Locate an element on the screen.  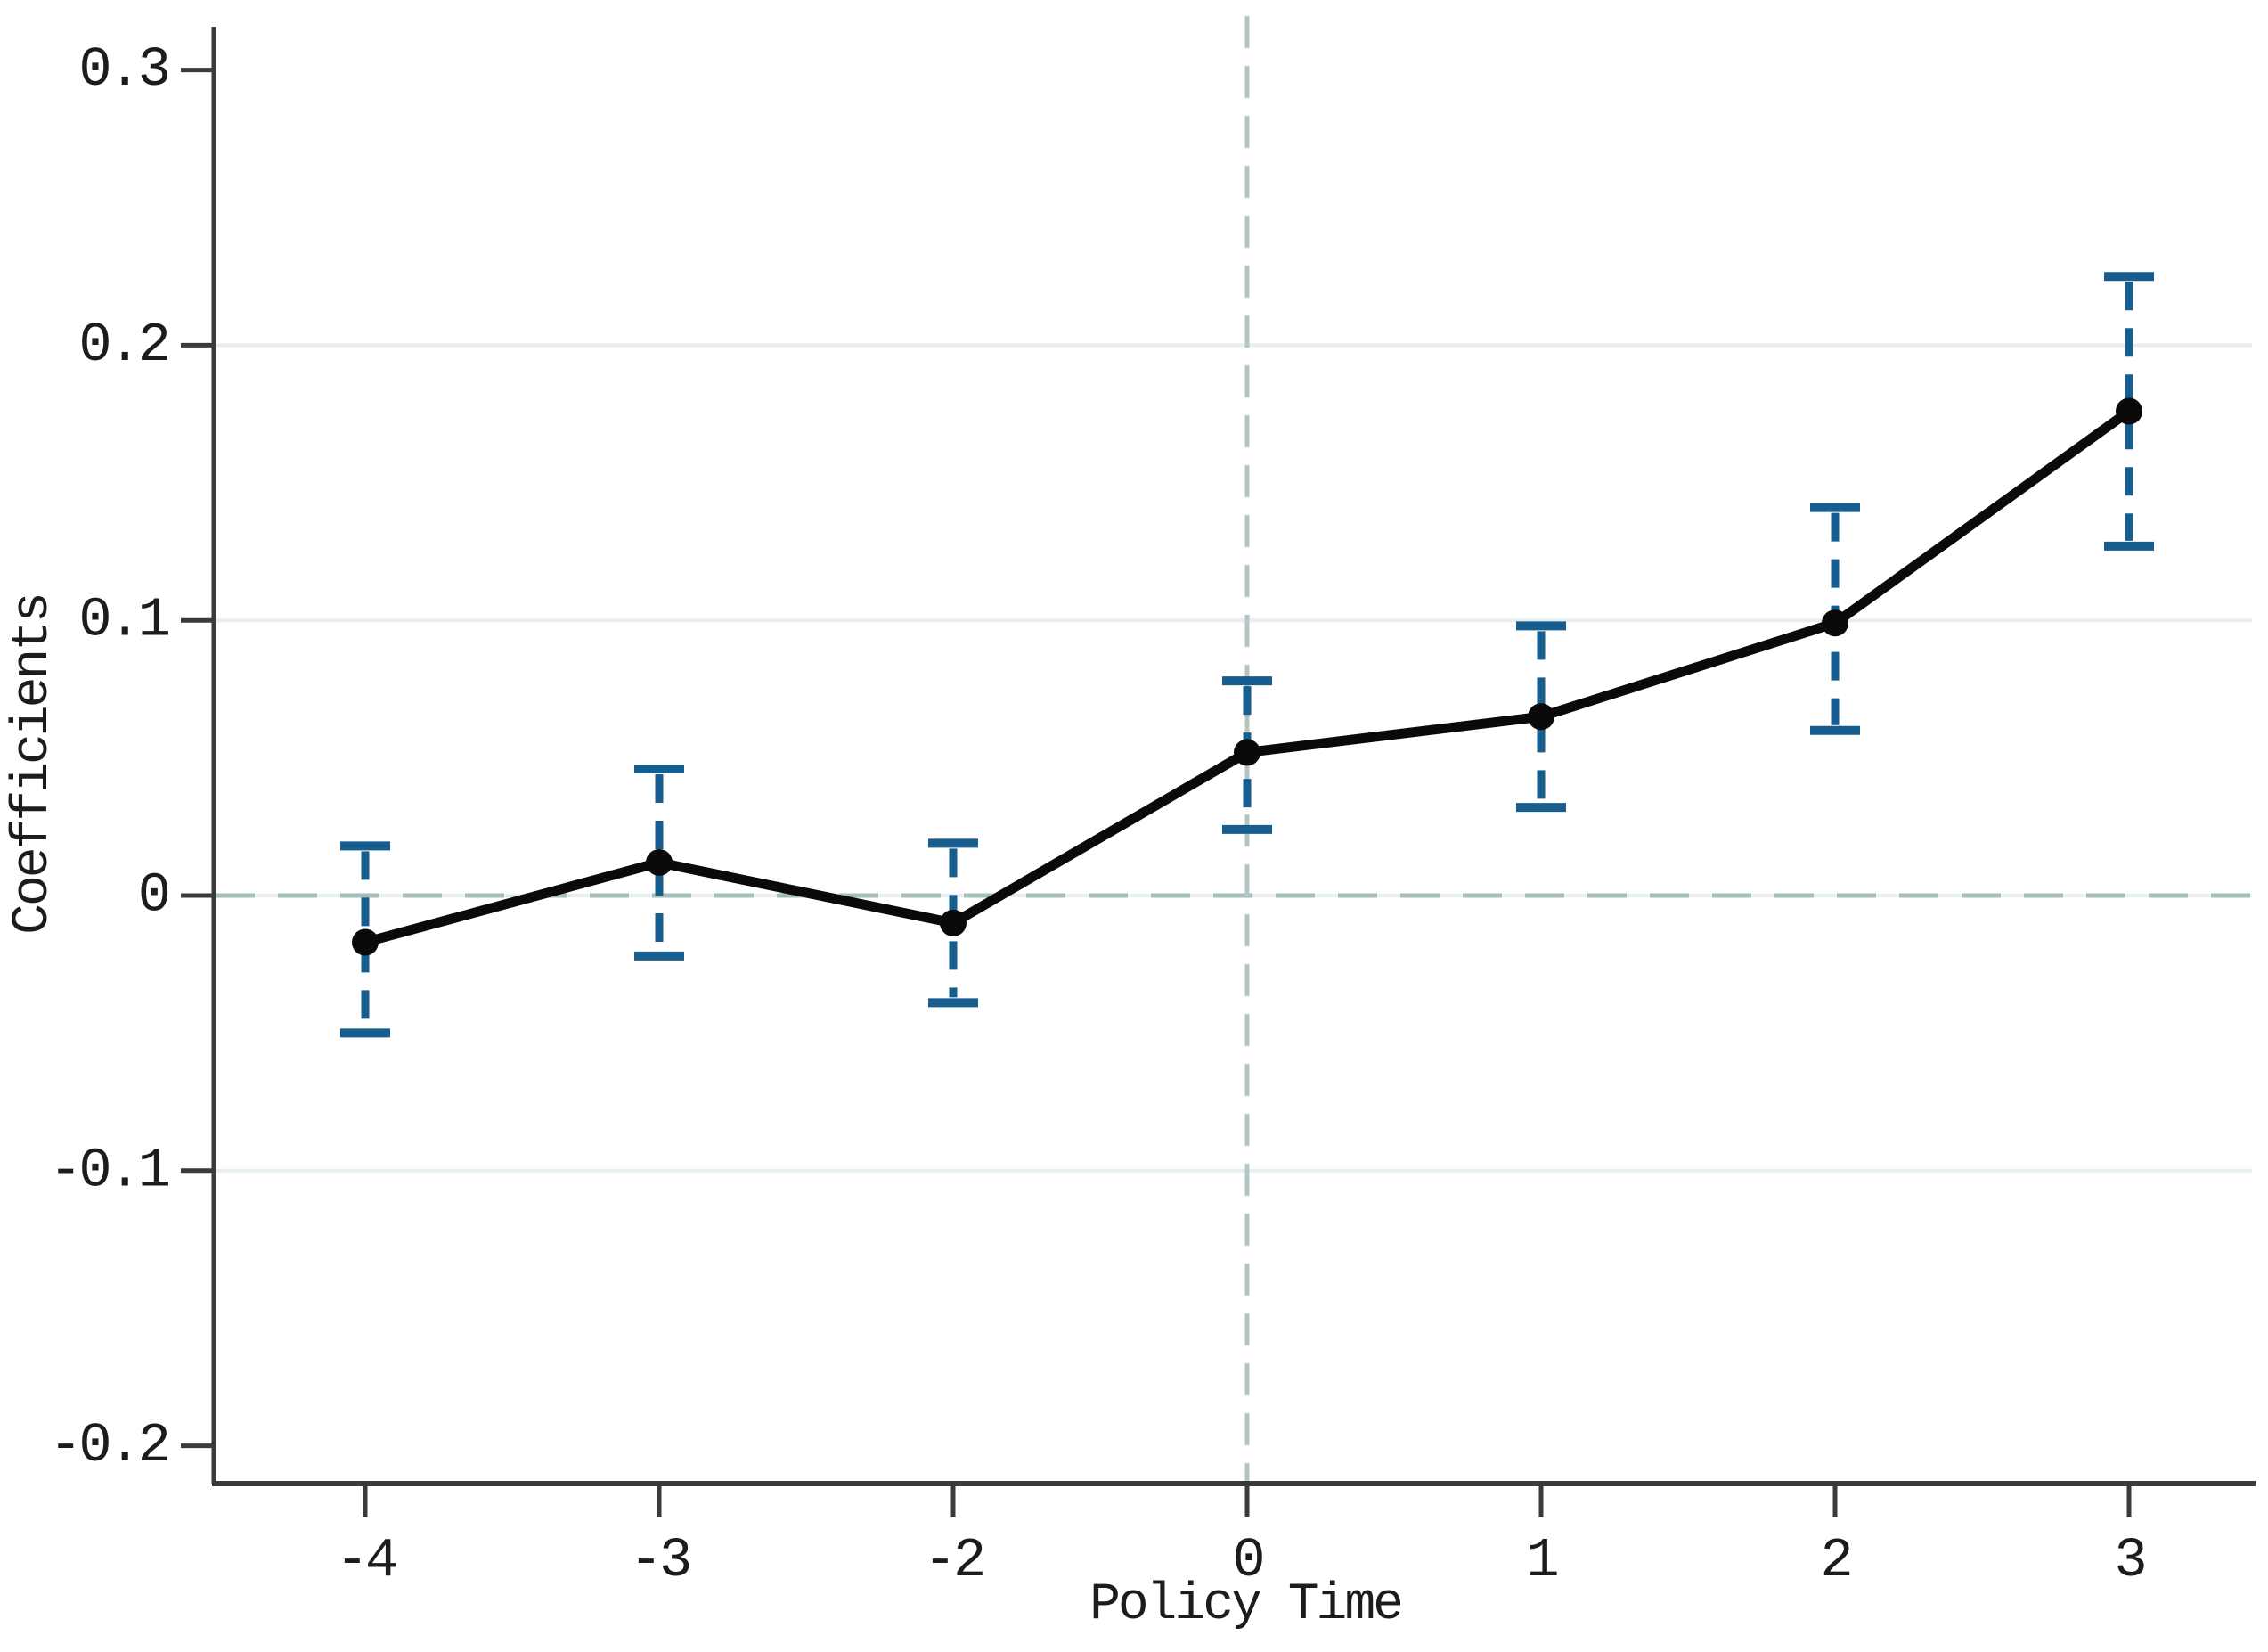
x-tick-label: 2 is located at coordinates (1834, 1561).